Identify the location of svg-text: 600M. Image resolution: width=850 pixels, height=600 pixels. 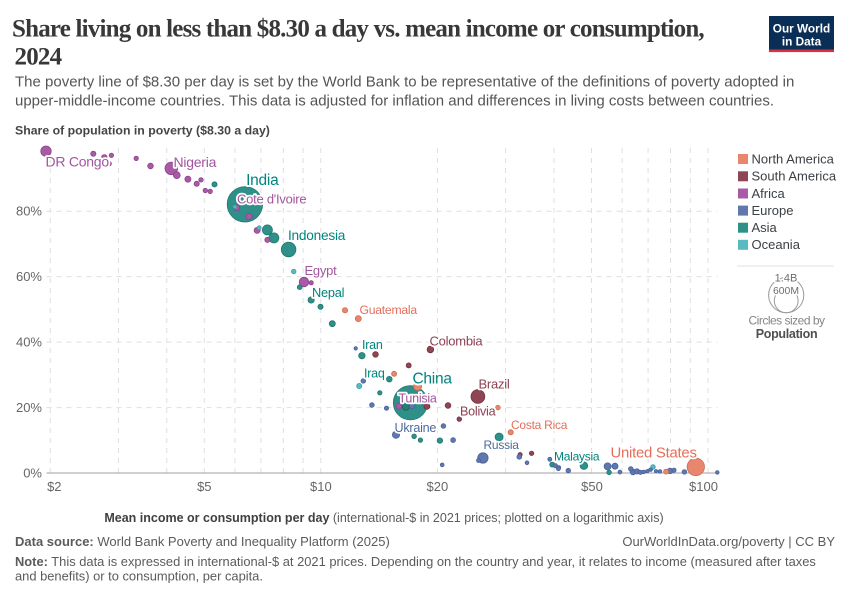
(786, 291).